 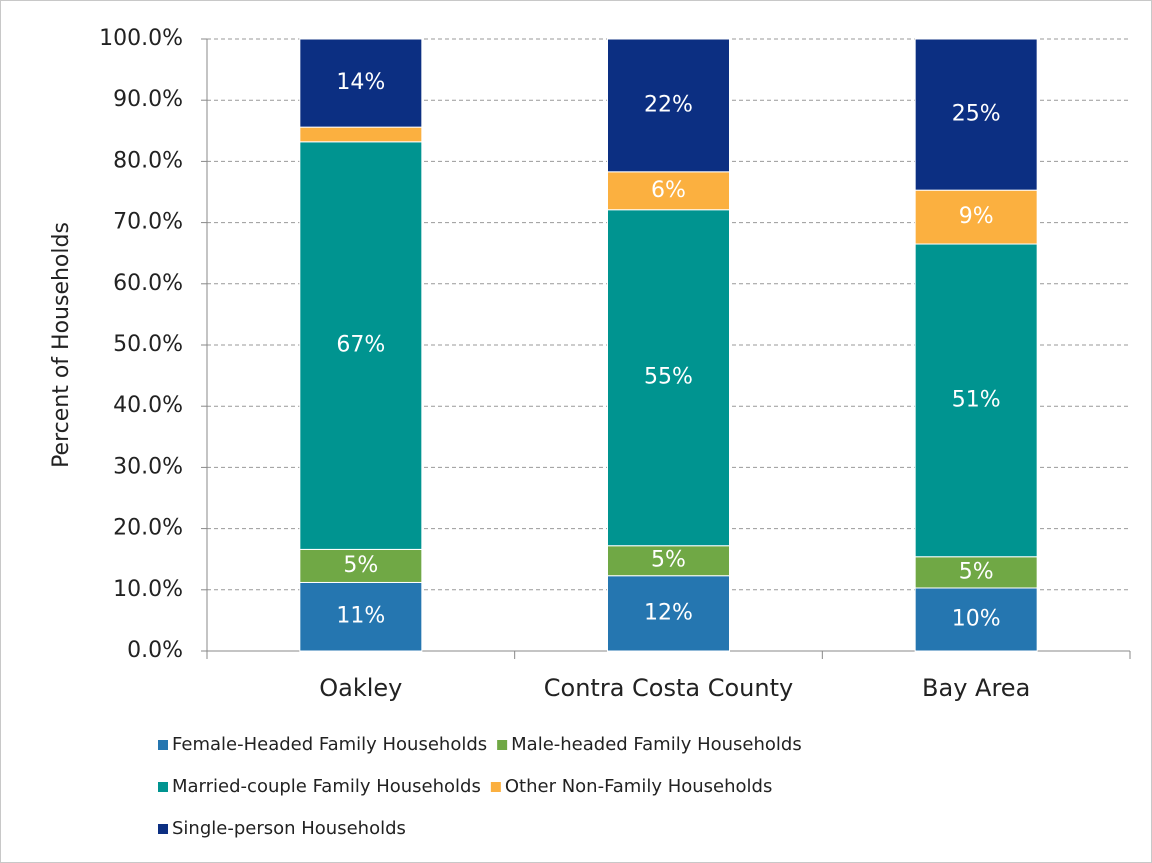 I want to click on legend-text: Other Non-Family Households, so click(x=639, y=786).